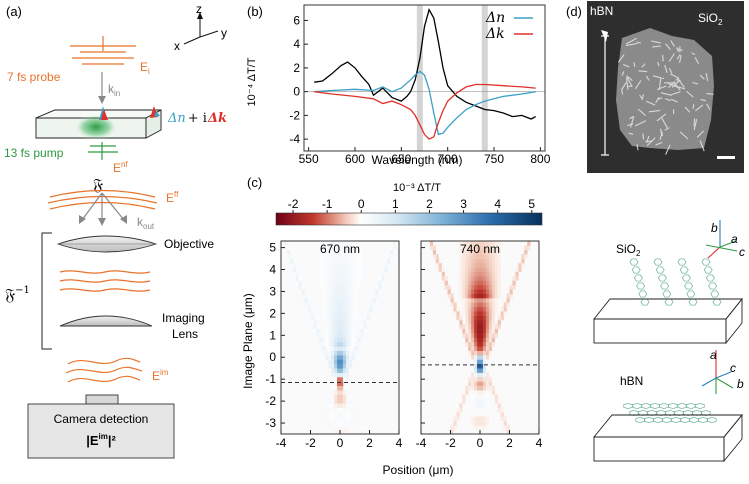 The height and width of the screenshot is (484, 749). What do you see at coordinates (668, 438) in the screenshot?
I see `hbn-substrate` at bounding box center [668, 438].